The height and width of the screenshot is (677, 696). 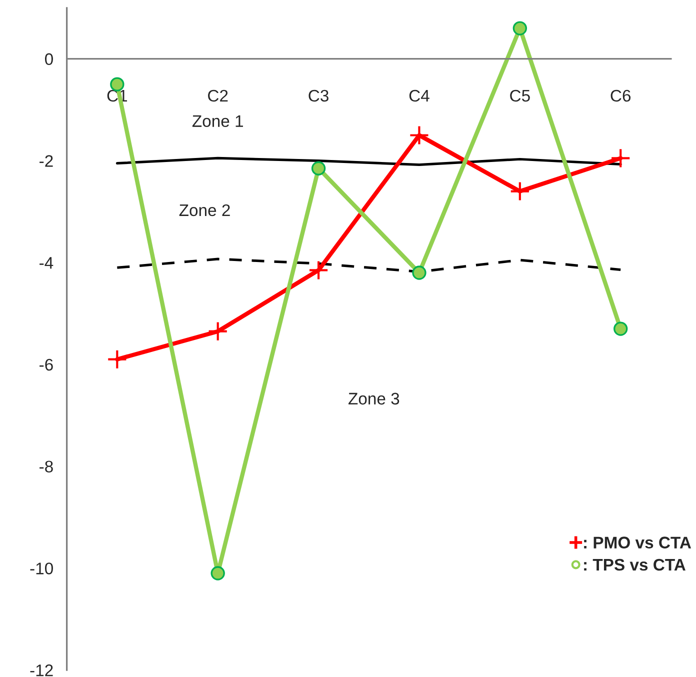 What do you see at coordinates (49, 59) in the screenshot?
I see `y-tick-label: 0` at bounding box center [49, 59].